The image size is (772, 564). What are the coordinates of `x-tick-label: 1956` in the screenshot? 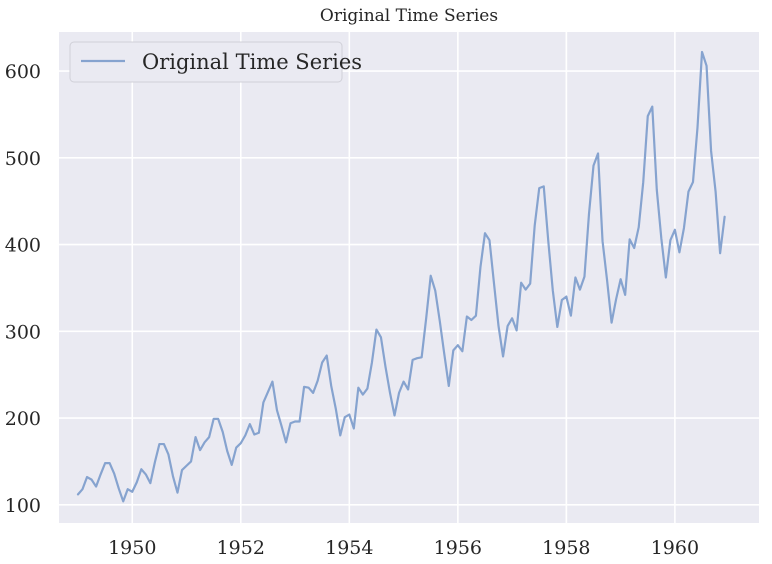 It's located at (458, 548).